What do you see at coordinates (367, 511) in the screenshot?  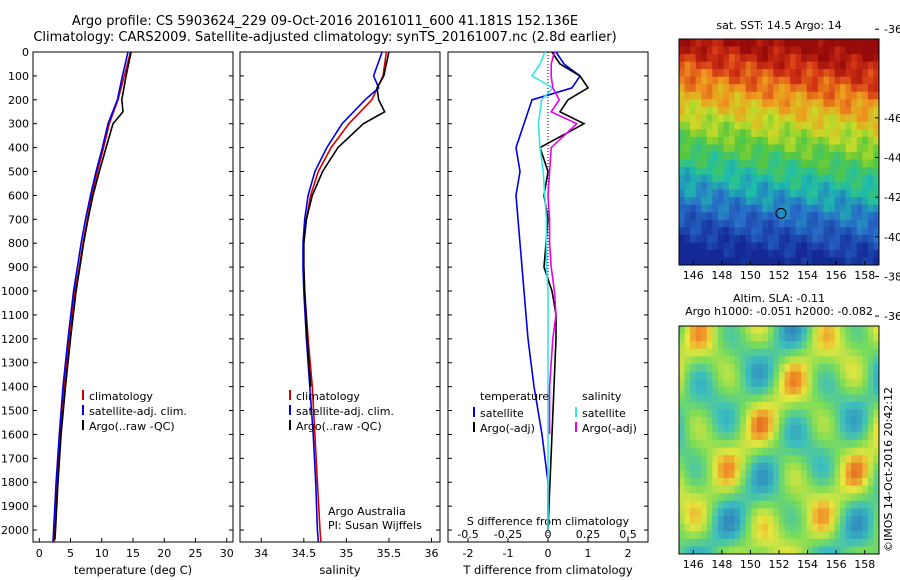 I see `credit-note: Argo Australia` at bounding box center [367, 511].